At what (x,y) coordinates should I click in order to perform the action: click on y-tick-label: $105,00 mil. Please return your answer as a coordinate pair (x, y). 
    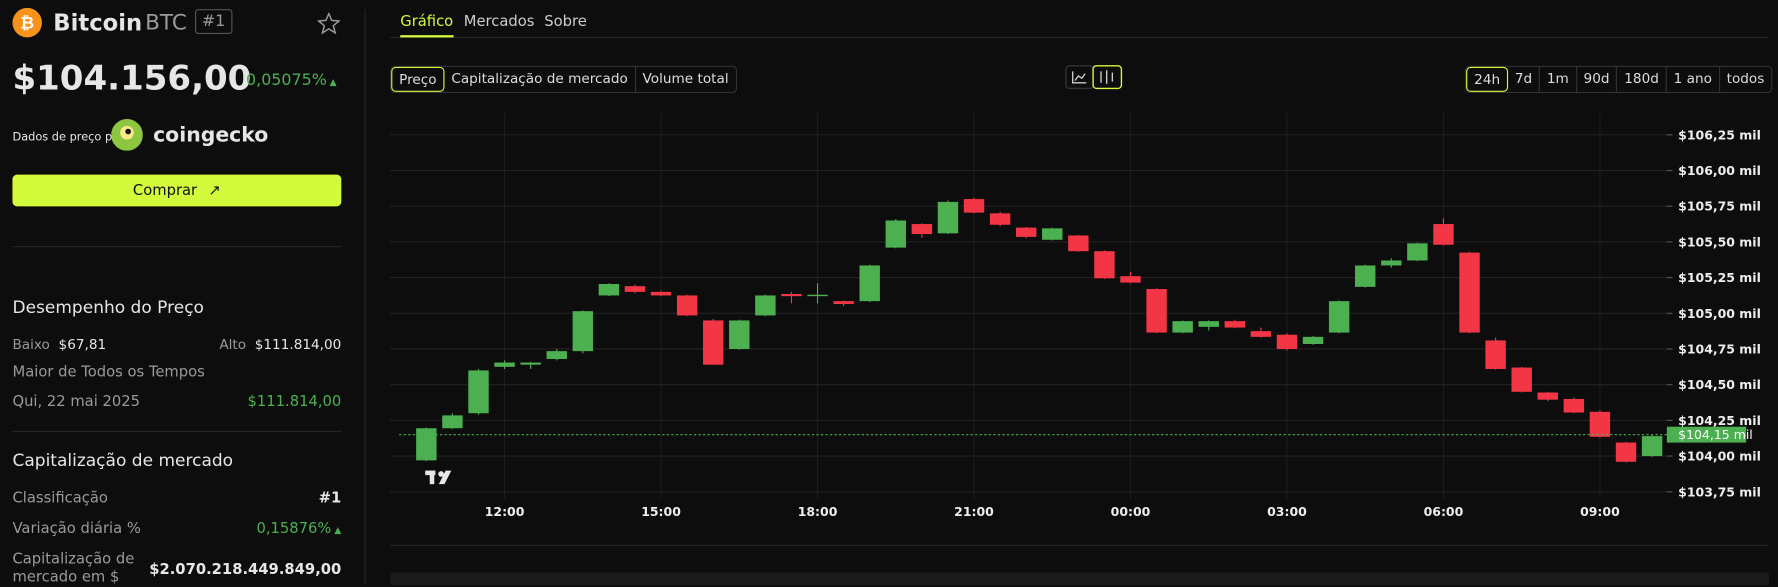
    Looking at the image, I should click on (1719, 313).